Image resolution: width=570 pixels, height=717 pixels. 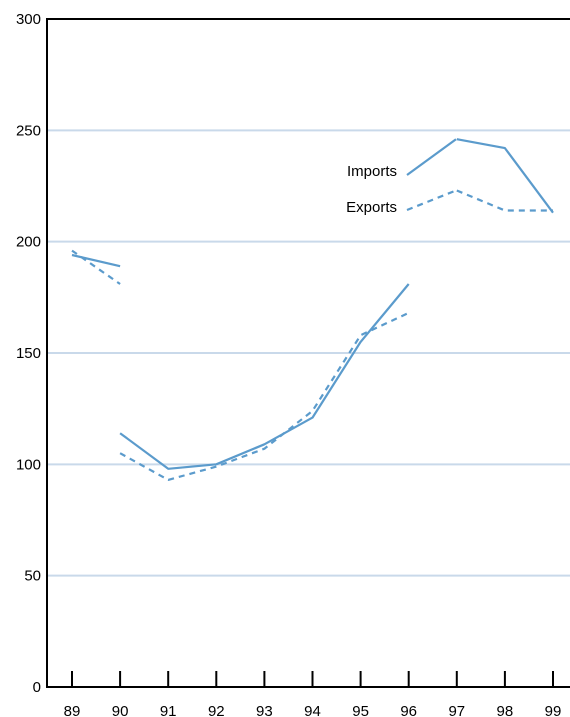 What do you see at coordinates (312, 710) in the screenshot?
I see `x-tick-label: 94` at bounding box center [312, 710].